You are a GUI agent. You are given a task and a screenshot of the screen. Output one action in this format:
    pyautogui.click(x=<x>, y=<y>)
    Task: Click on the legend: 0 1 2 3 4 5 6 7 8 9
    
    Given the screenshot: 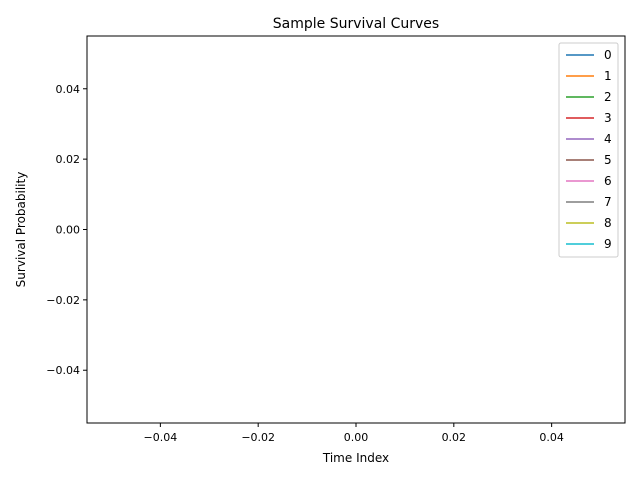 What is the action you would take?
    pyautogui.click(x=588, y=150)
    